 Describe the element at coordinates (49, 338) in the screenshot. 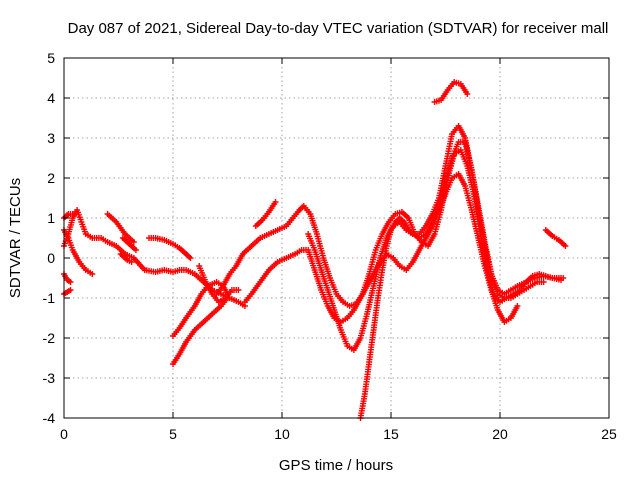

I see `y-tick-label: -2` at that location.